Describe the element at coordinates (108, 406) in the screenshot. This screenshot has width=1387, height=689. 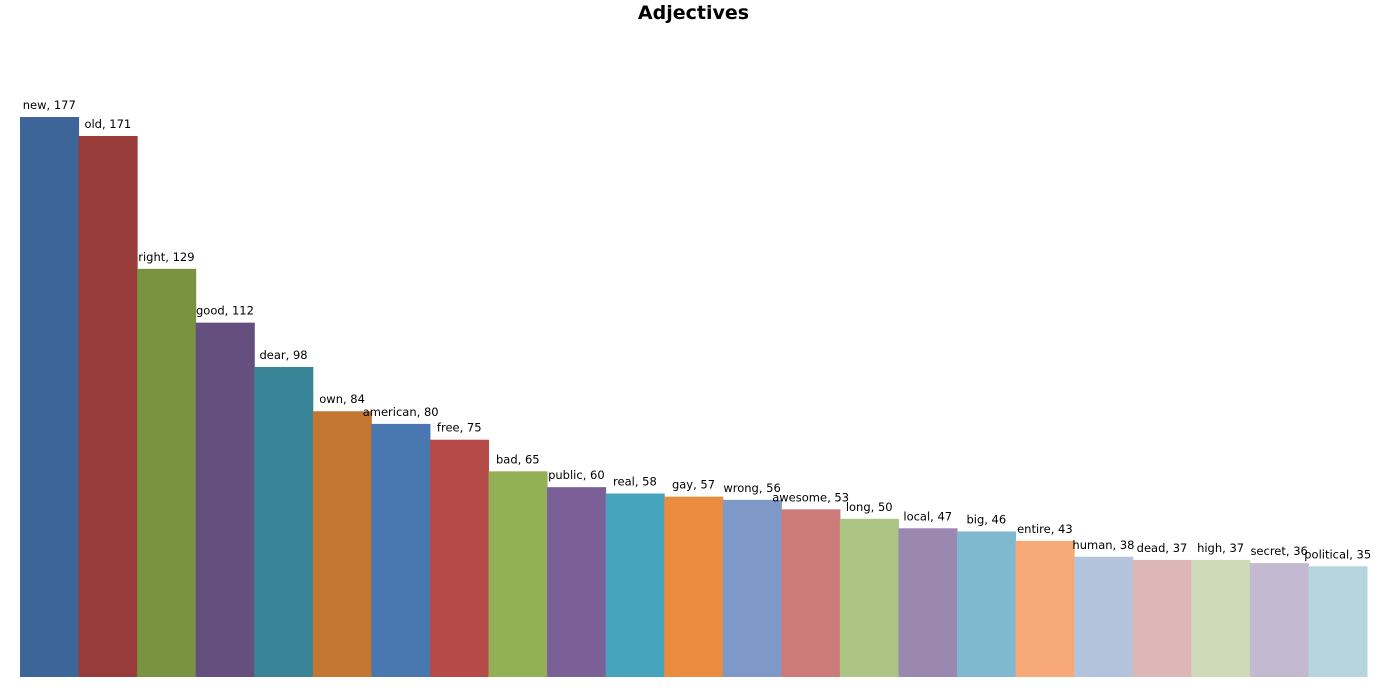
I see `bar-old` at that location.